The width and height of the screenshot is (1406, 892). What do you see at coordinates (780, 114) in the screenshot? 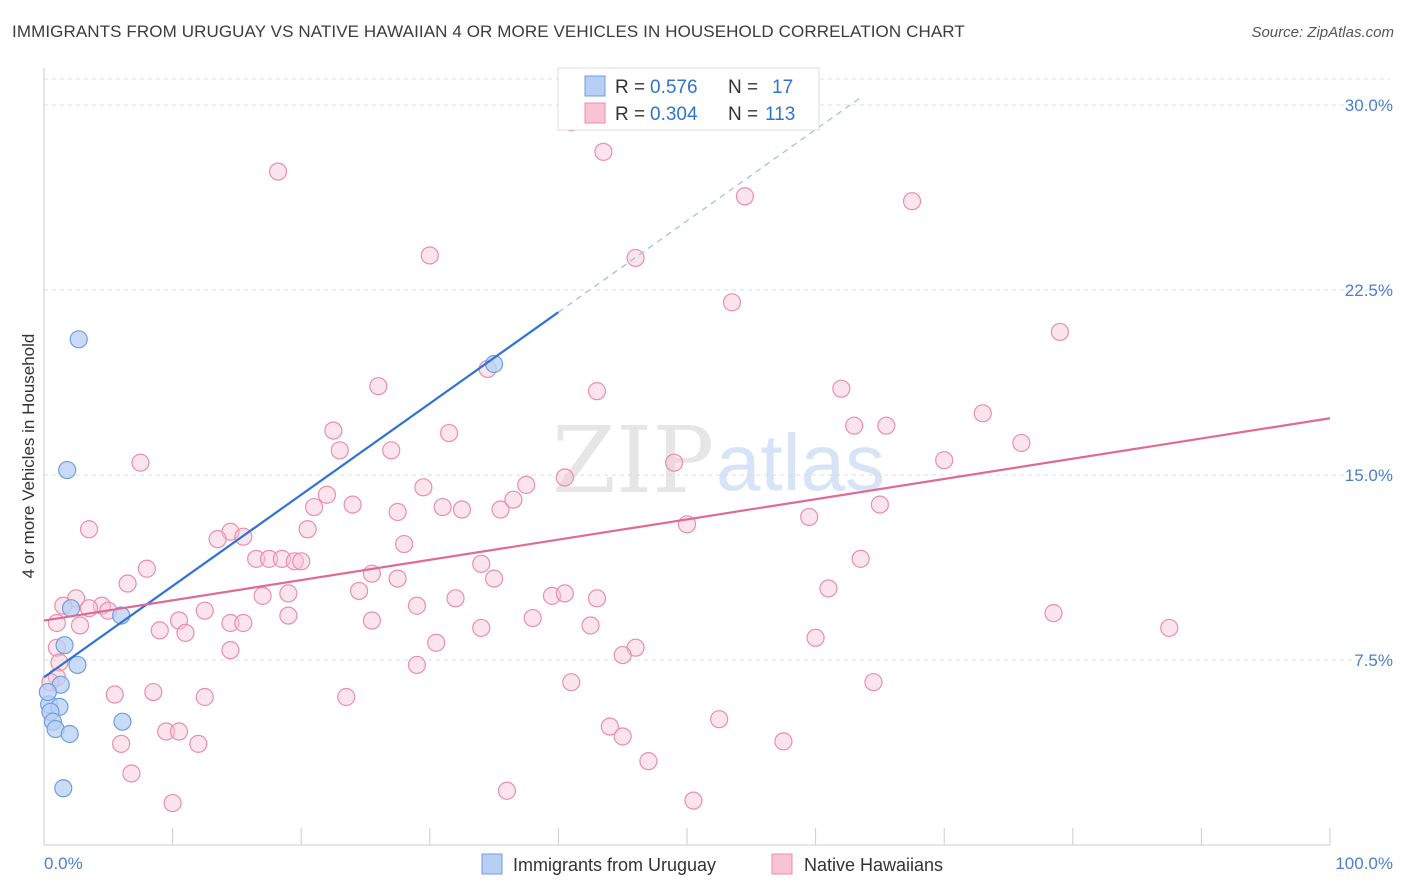
I see `stats-n-value-hawaiians: 113` at bounding box center [780, 114].